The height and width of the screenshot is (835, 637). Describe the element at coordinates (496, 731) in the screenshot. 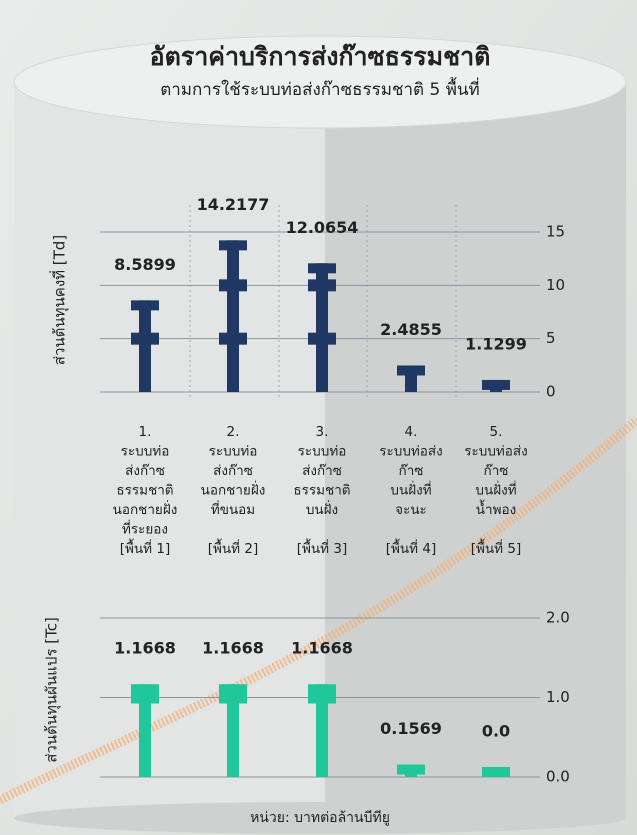

I see `value-label: 0.0` at that location.